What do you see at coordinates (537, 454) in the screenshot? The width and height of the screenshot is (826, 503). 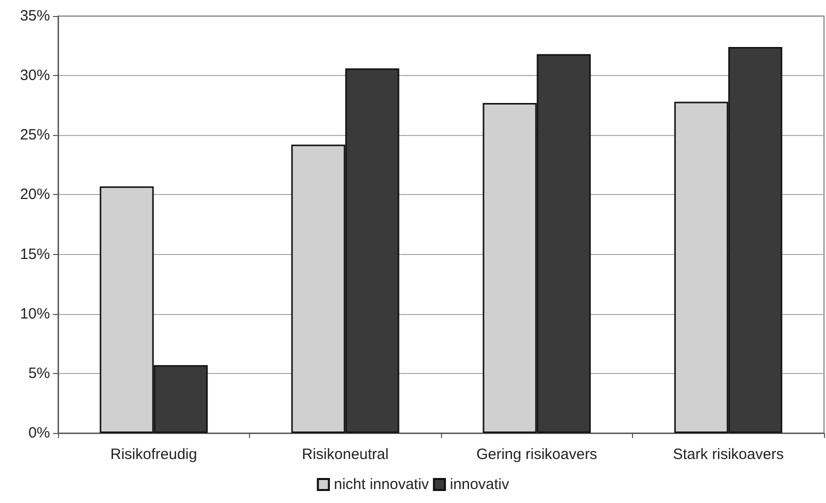 I see `x-tick-label: Gering risikoavers` at bounding box center [537, 454].